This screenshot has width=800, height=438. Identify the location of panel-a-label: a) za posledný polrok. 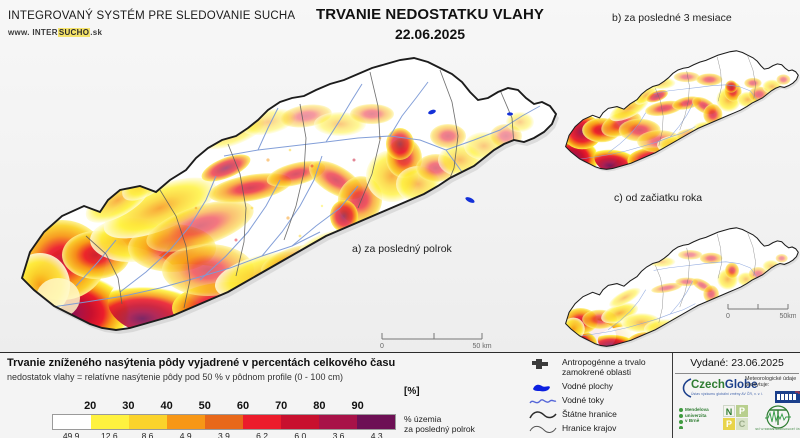
(402, 249).